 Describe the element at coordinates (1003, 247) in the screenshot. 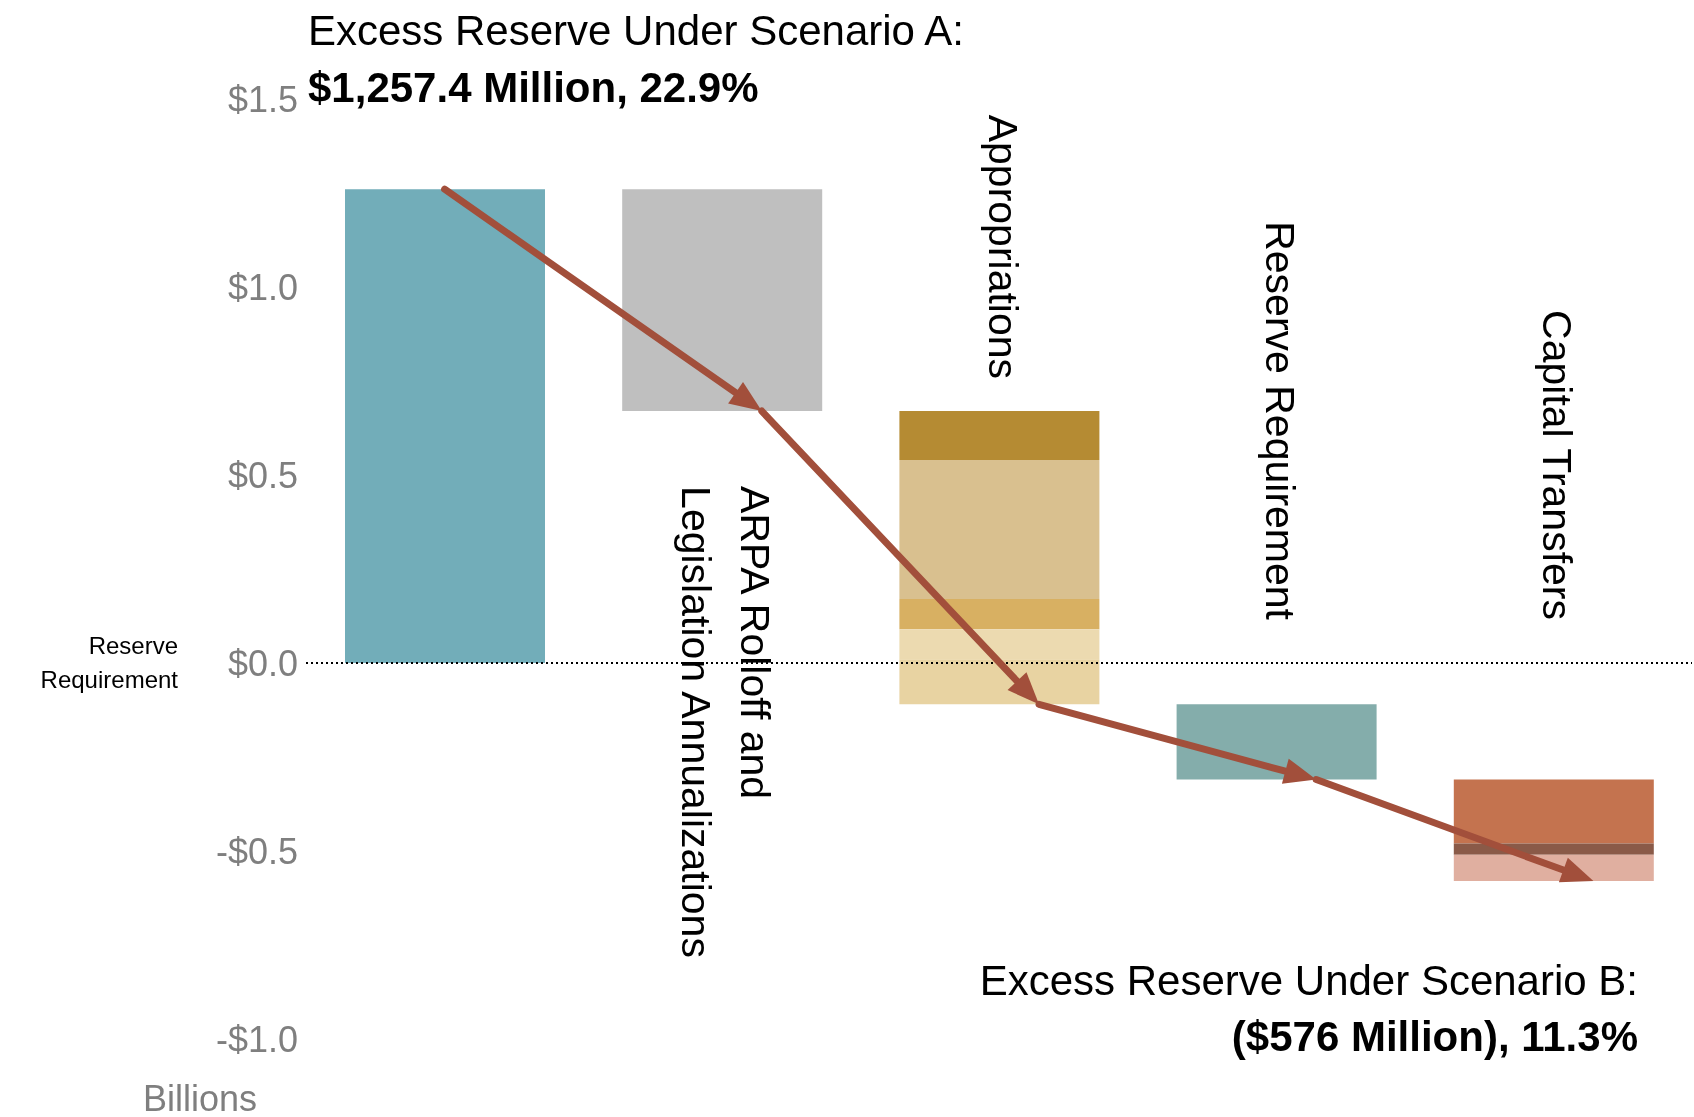

I see `x-tick-label: Appropriations` at that location.